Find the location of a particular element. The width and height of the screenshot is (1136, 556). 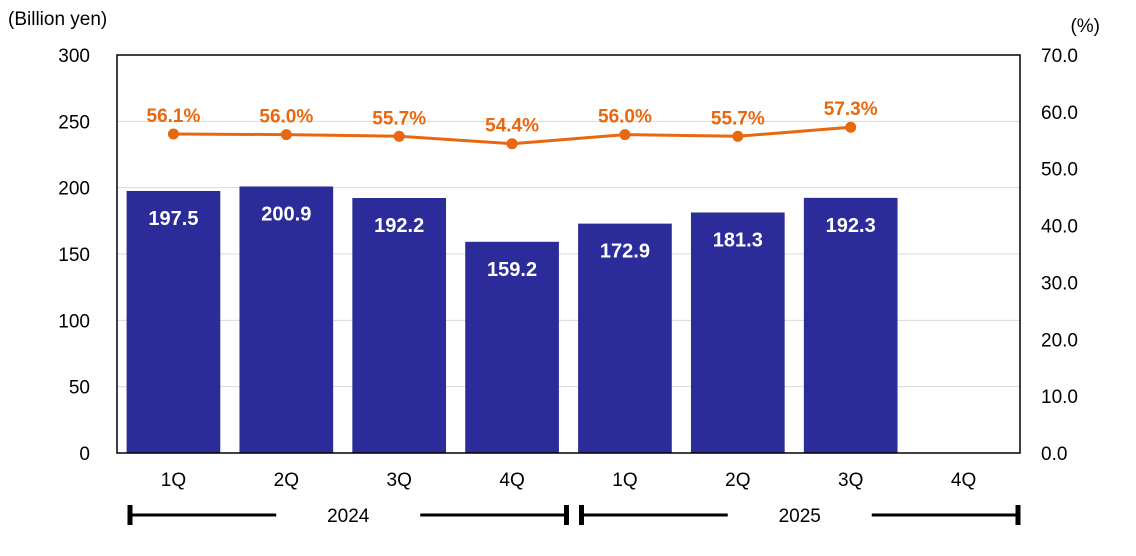

line-series: 56.1% 56.0% 55.7% 54.4% 56.0% 55.7% 57.3% is located at coordinates (512, 124).